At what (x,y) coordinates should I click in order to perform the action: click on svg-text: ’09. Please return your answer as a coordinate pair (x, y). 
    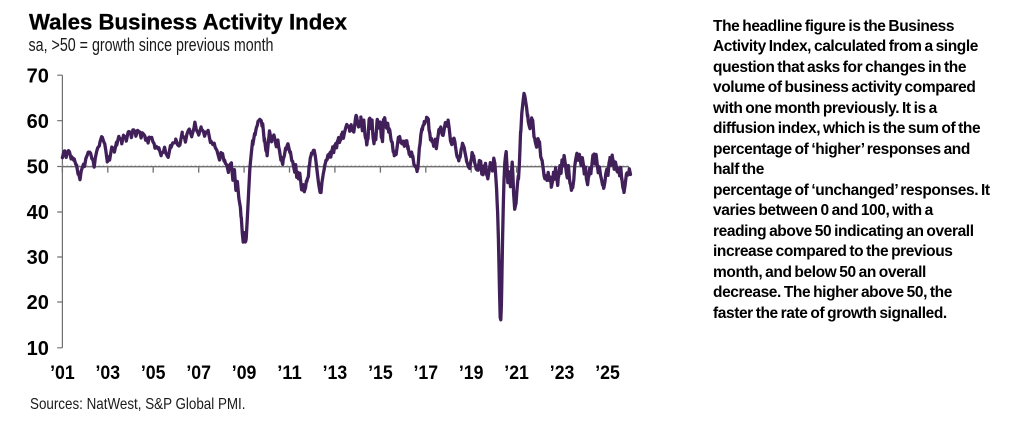
    Looking at the image, I should click on (244, 373).